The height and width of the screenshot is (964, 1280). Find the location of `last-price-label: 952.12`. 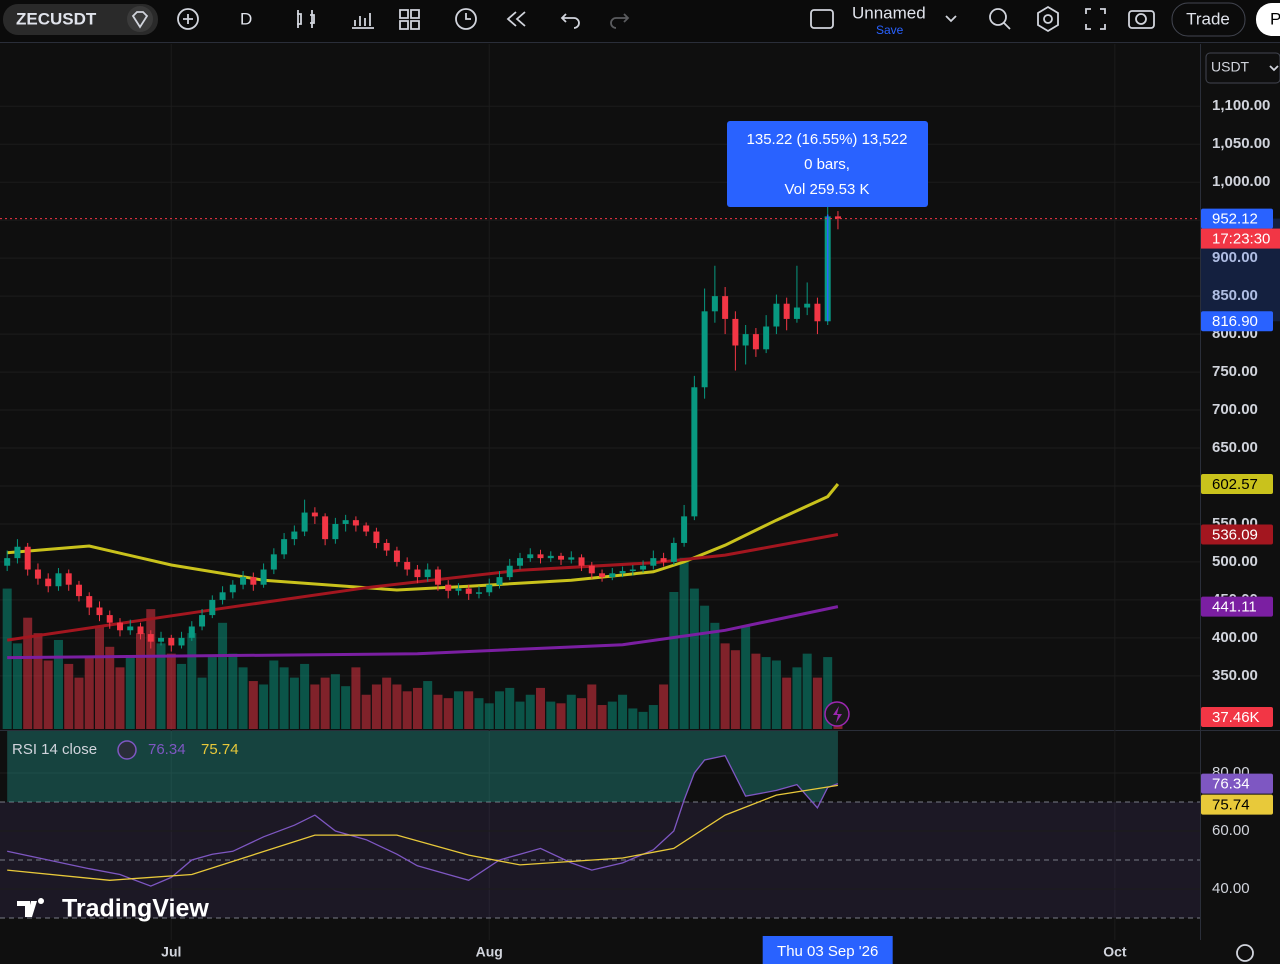

last-price-label: 952.12 is located at coordinates (1235, 219).